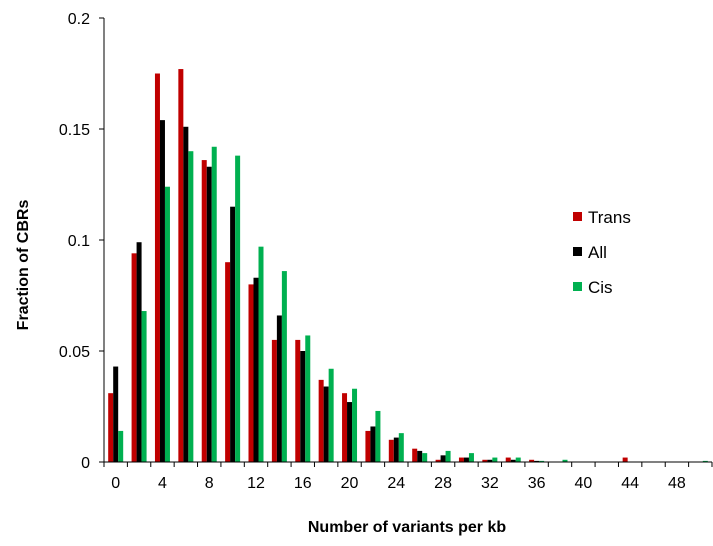 Image resolution: width=713 pixels, height=546 pixels. Describe the element at coordinates (256, 483) in the screenshot. I see `x-tick-label: 12` at that location.